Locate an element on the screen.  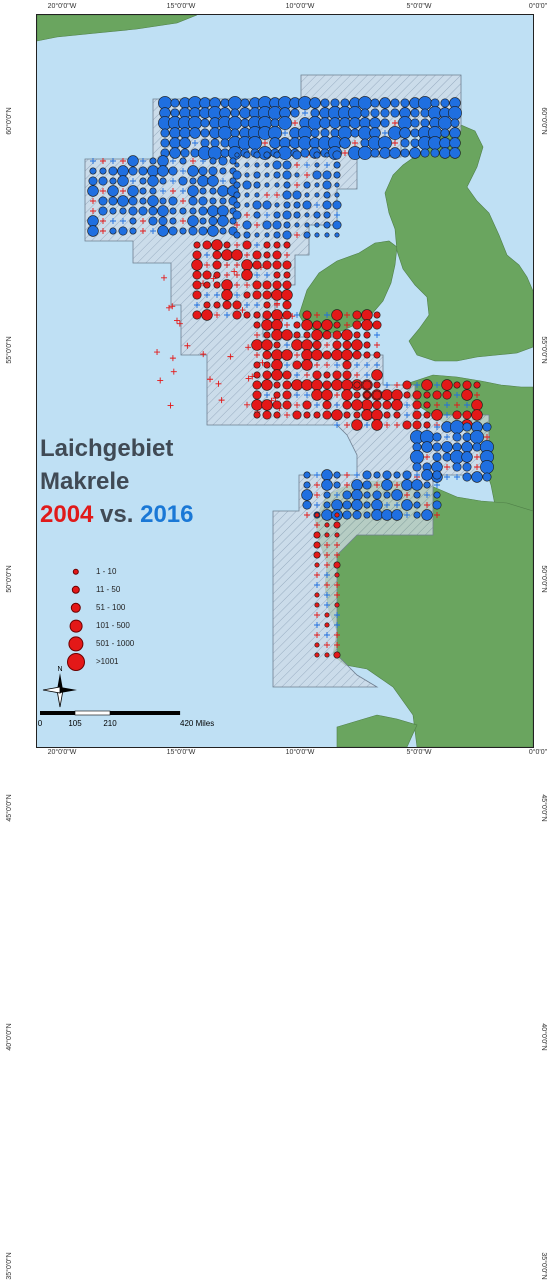
lat-label-left-1: 55°0'0"N is located at coordinates (9, 349).